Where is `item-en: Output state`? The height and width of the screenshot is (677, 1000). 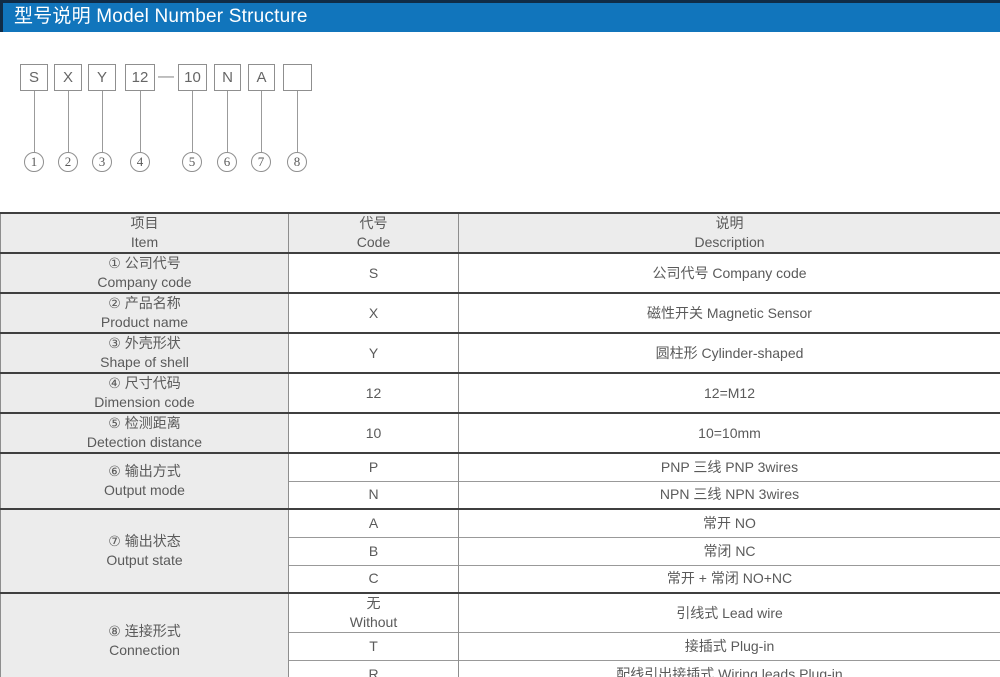
item-en: Output state is located at coordinates (144, 560).